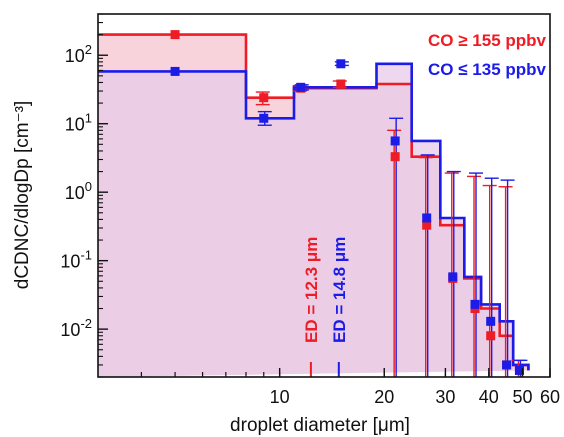 Image resolution: width=564 pixels, height=437 pixels. Describe the element at coordinates (550, 397) in the screenshot. I see `x-tick-label: 60` at that location.